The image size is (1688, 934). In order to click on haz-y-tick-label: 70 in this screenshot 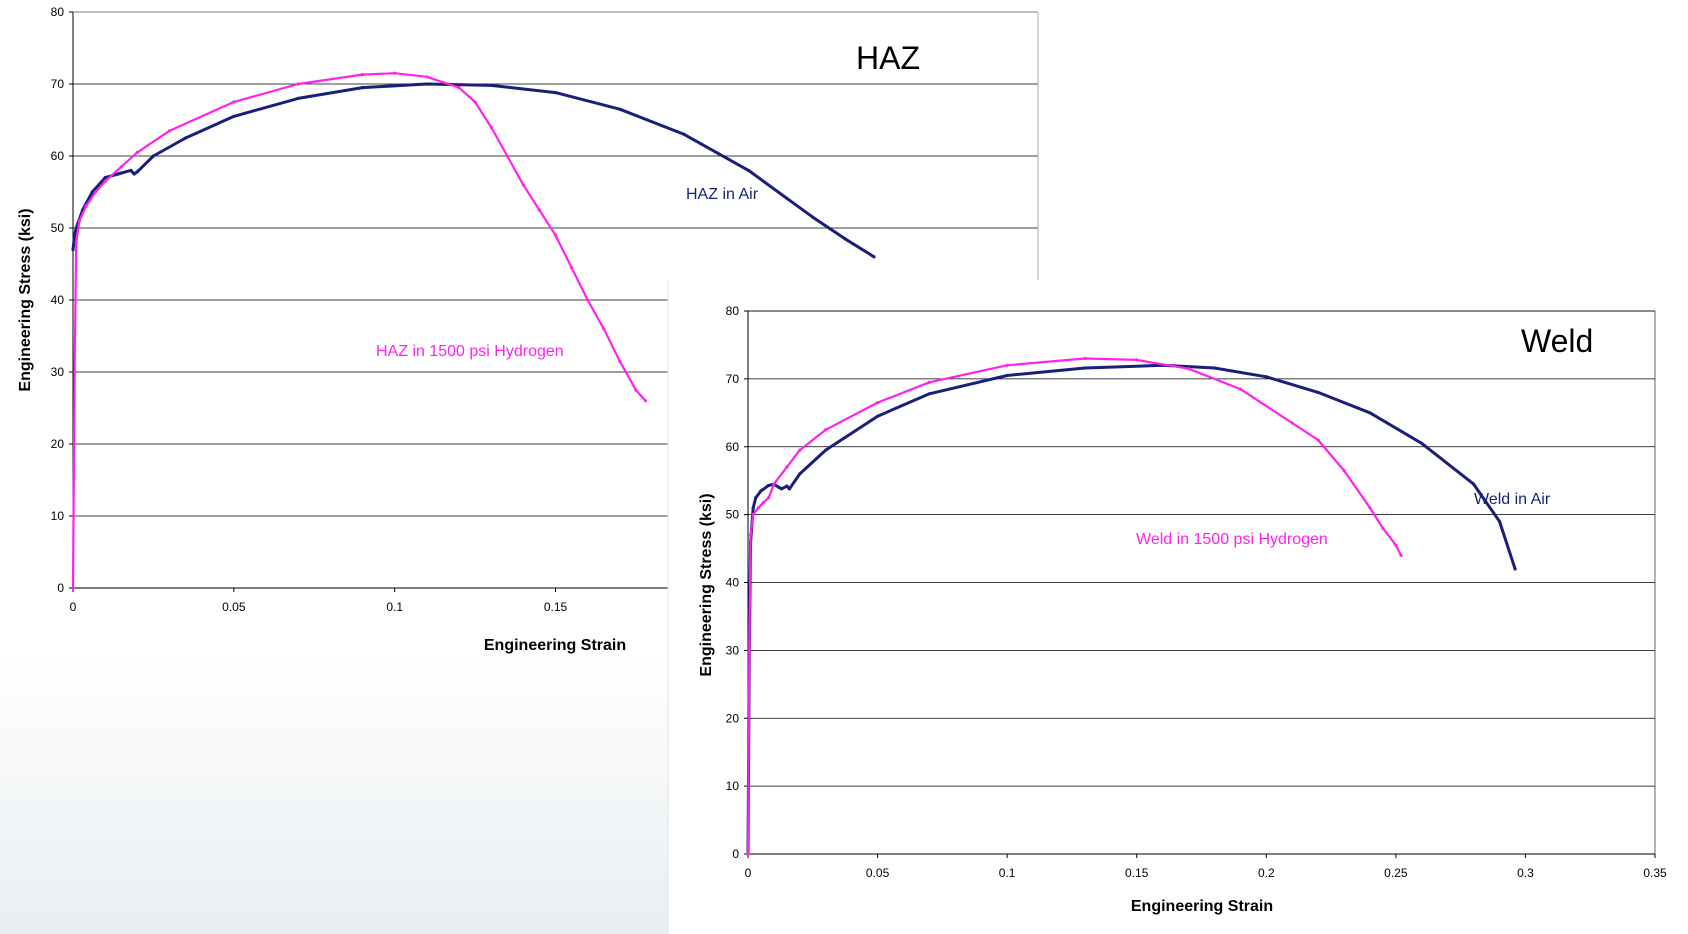, I will do `click(58, 84)`.